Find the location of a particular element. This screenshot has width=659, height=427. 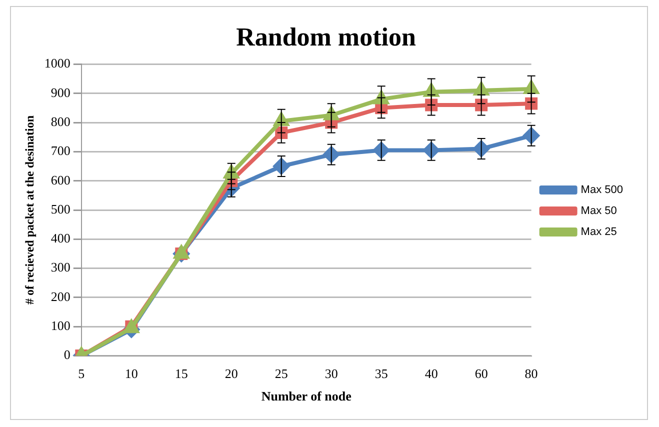

x-tick-label: 15 is located at coordinates (181, 374).